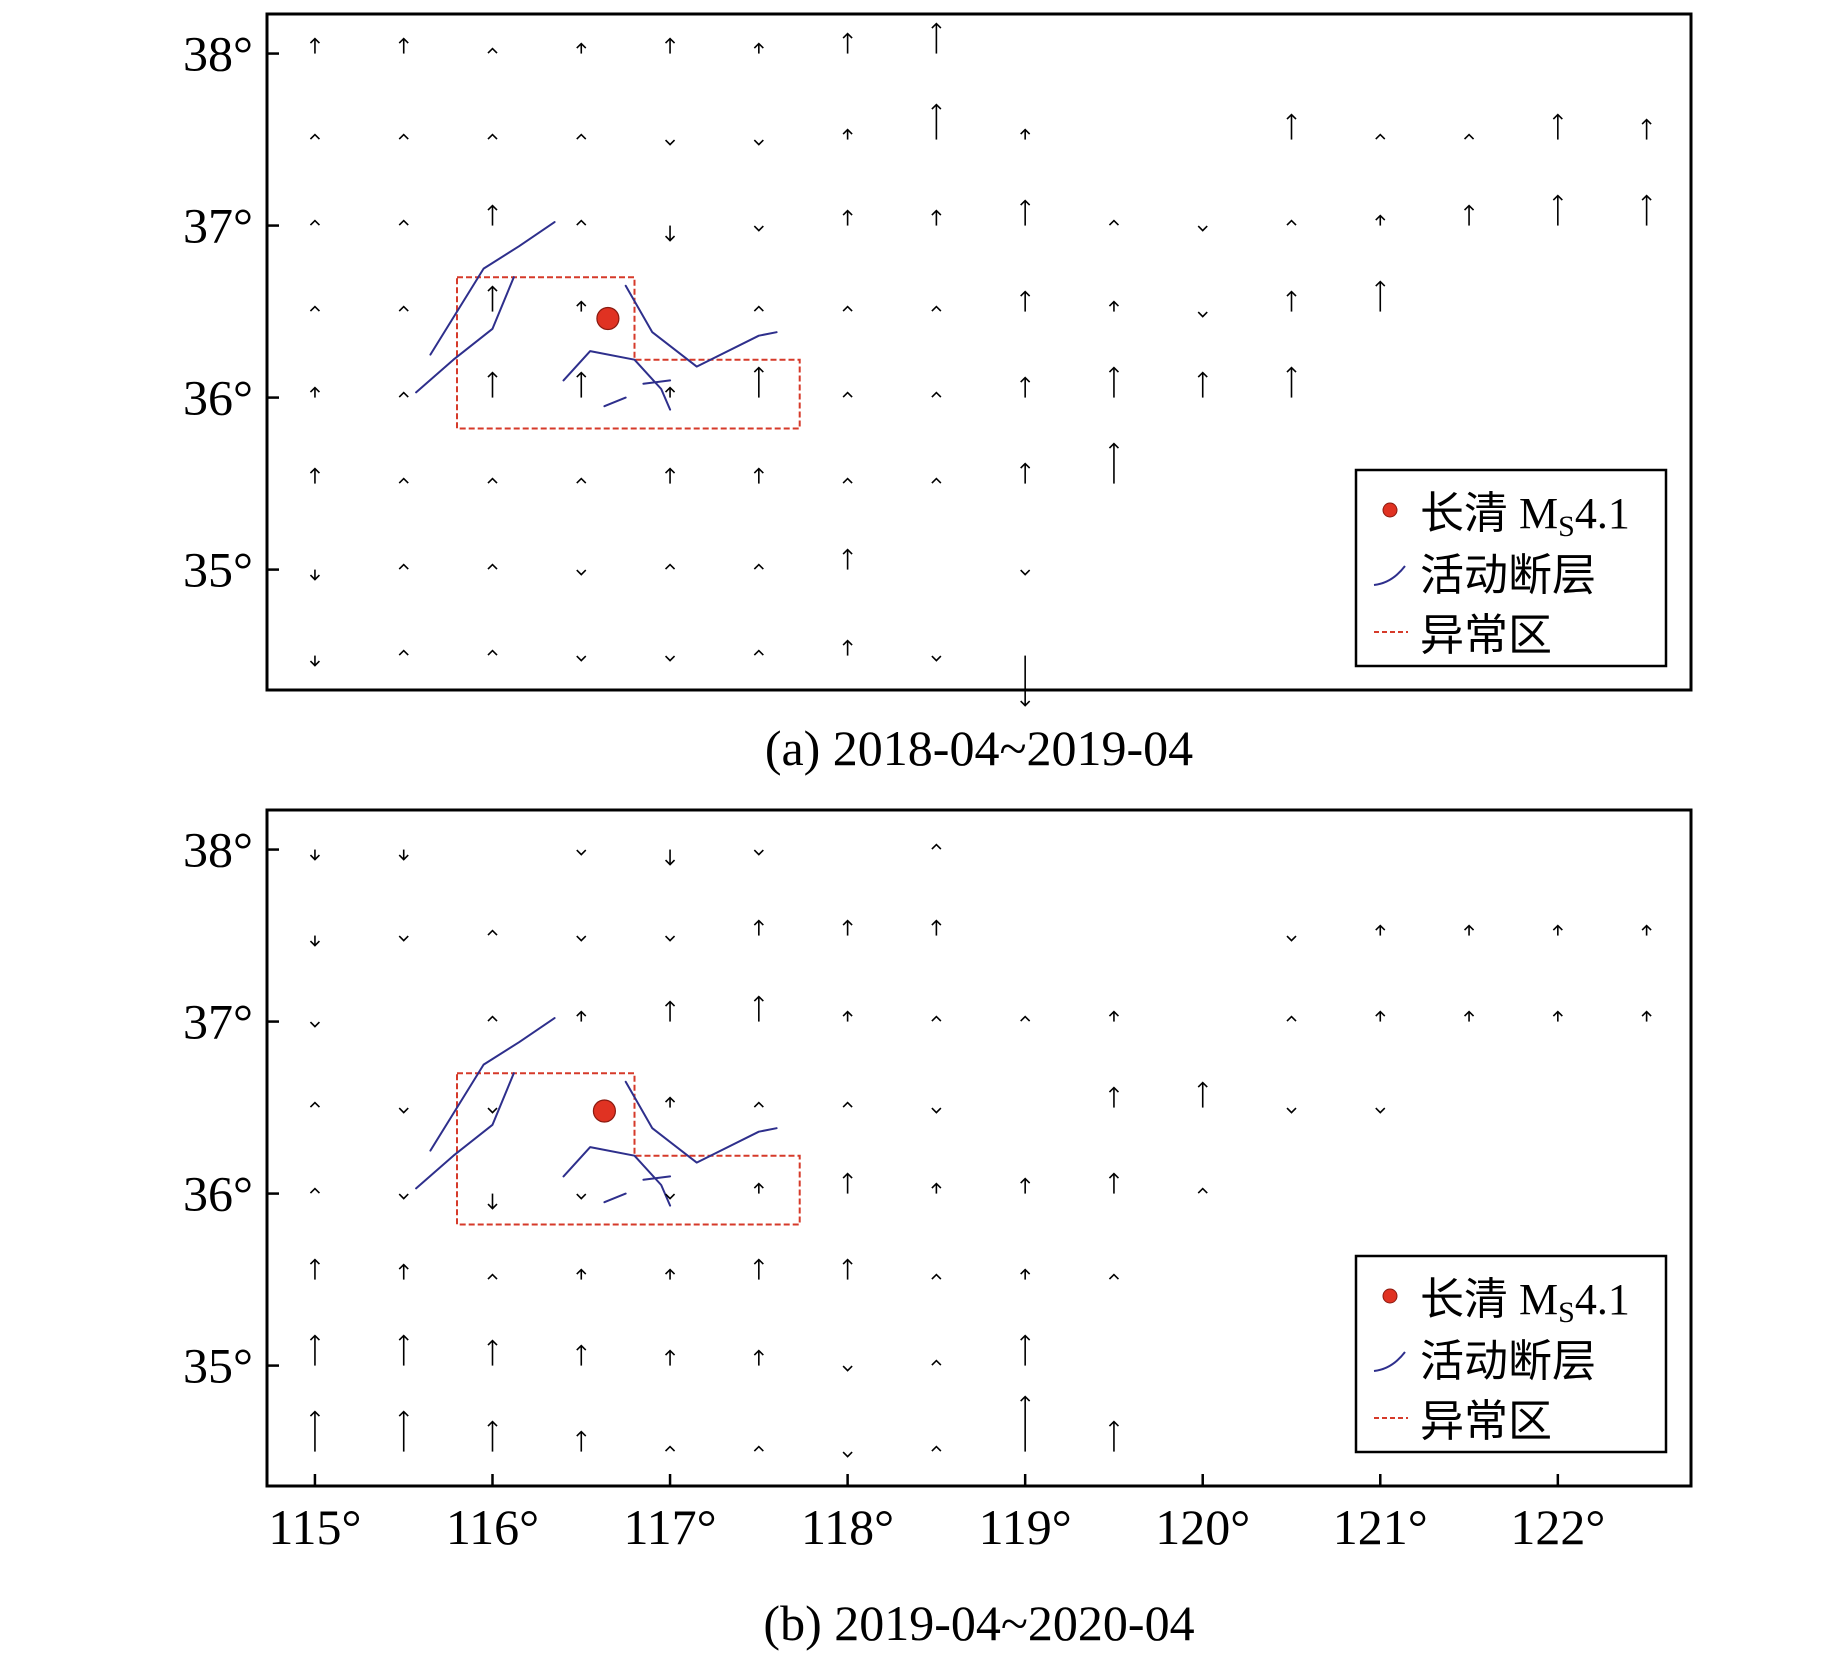 Image resolution: width=1843 pixels, height=1654 pixels. I want to click on legend-epicenter-label: 长清 MS4.1, so click(1525, 1302).